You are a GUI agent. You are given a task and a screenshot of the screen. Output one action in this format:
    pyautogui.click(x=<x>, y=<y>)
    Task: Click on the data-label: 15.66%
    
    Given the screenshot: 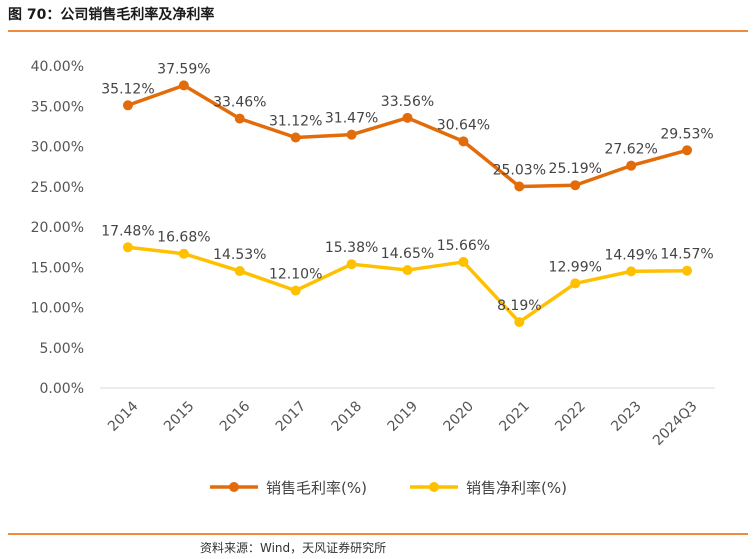 What is the action you would take?
    pyautogui.click(x=463, y=246)
    